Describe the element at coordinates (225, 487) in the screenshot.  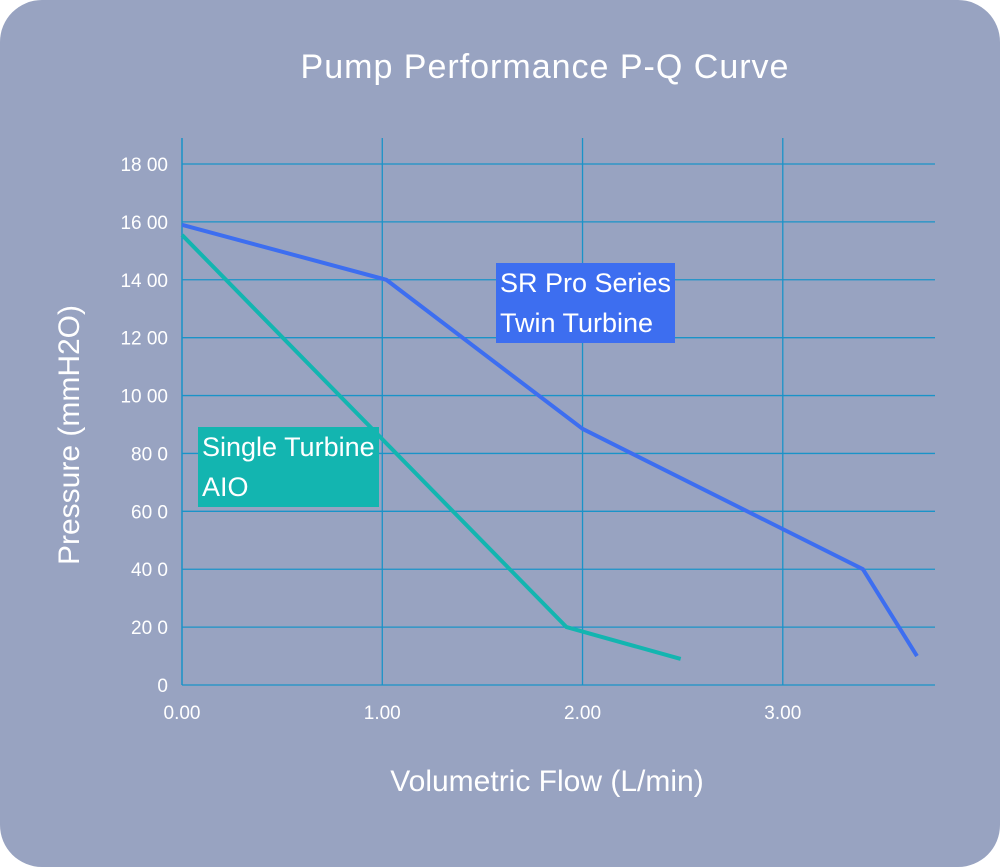
I see `series-label-line: AIO` at that location.